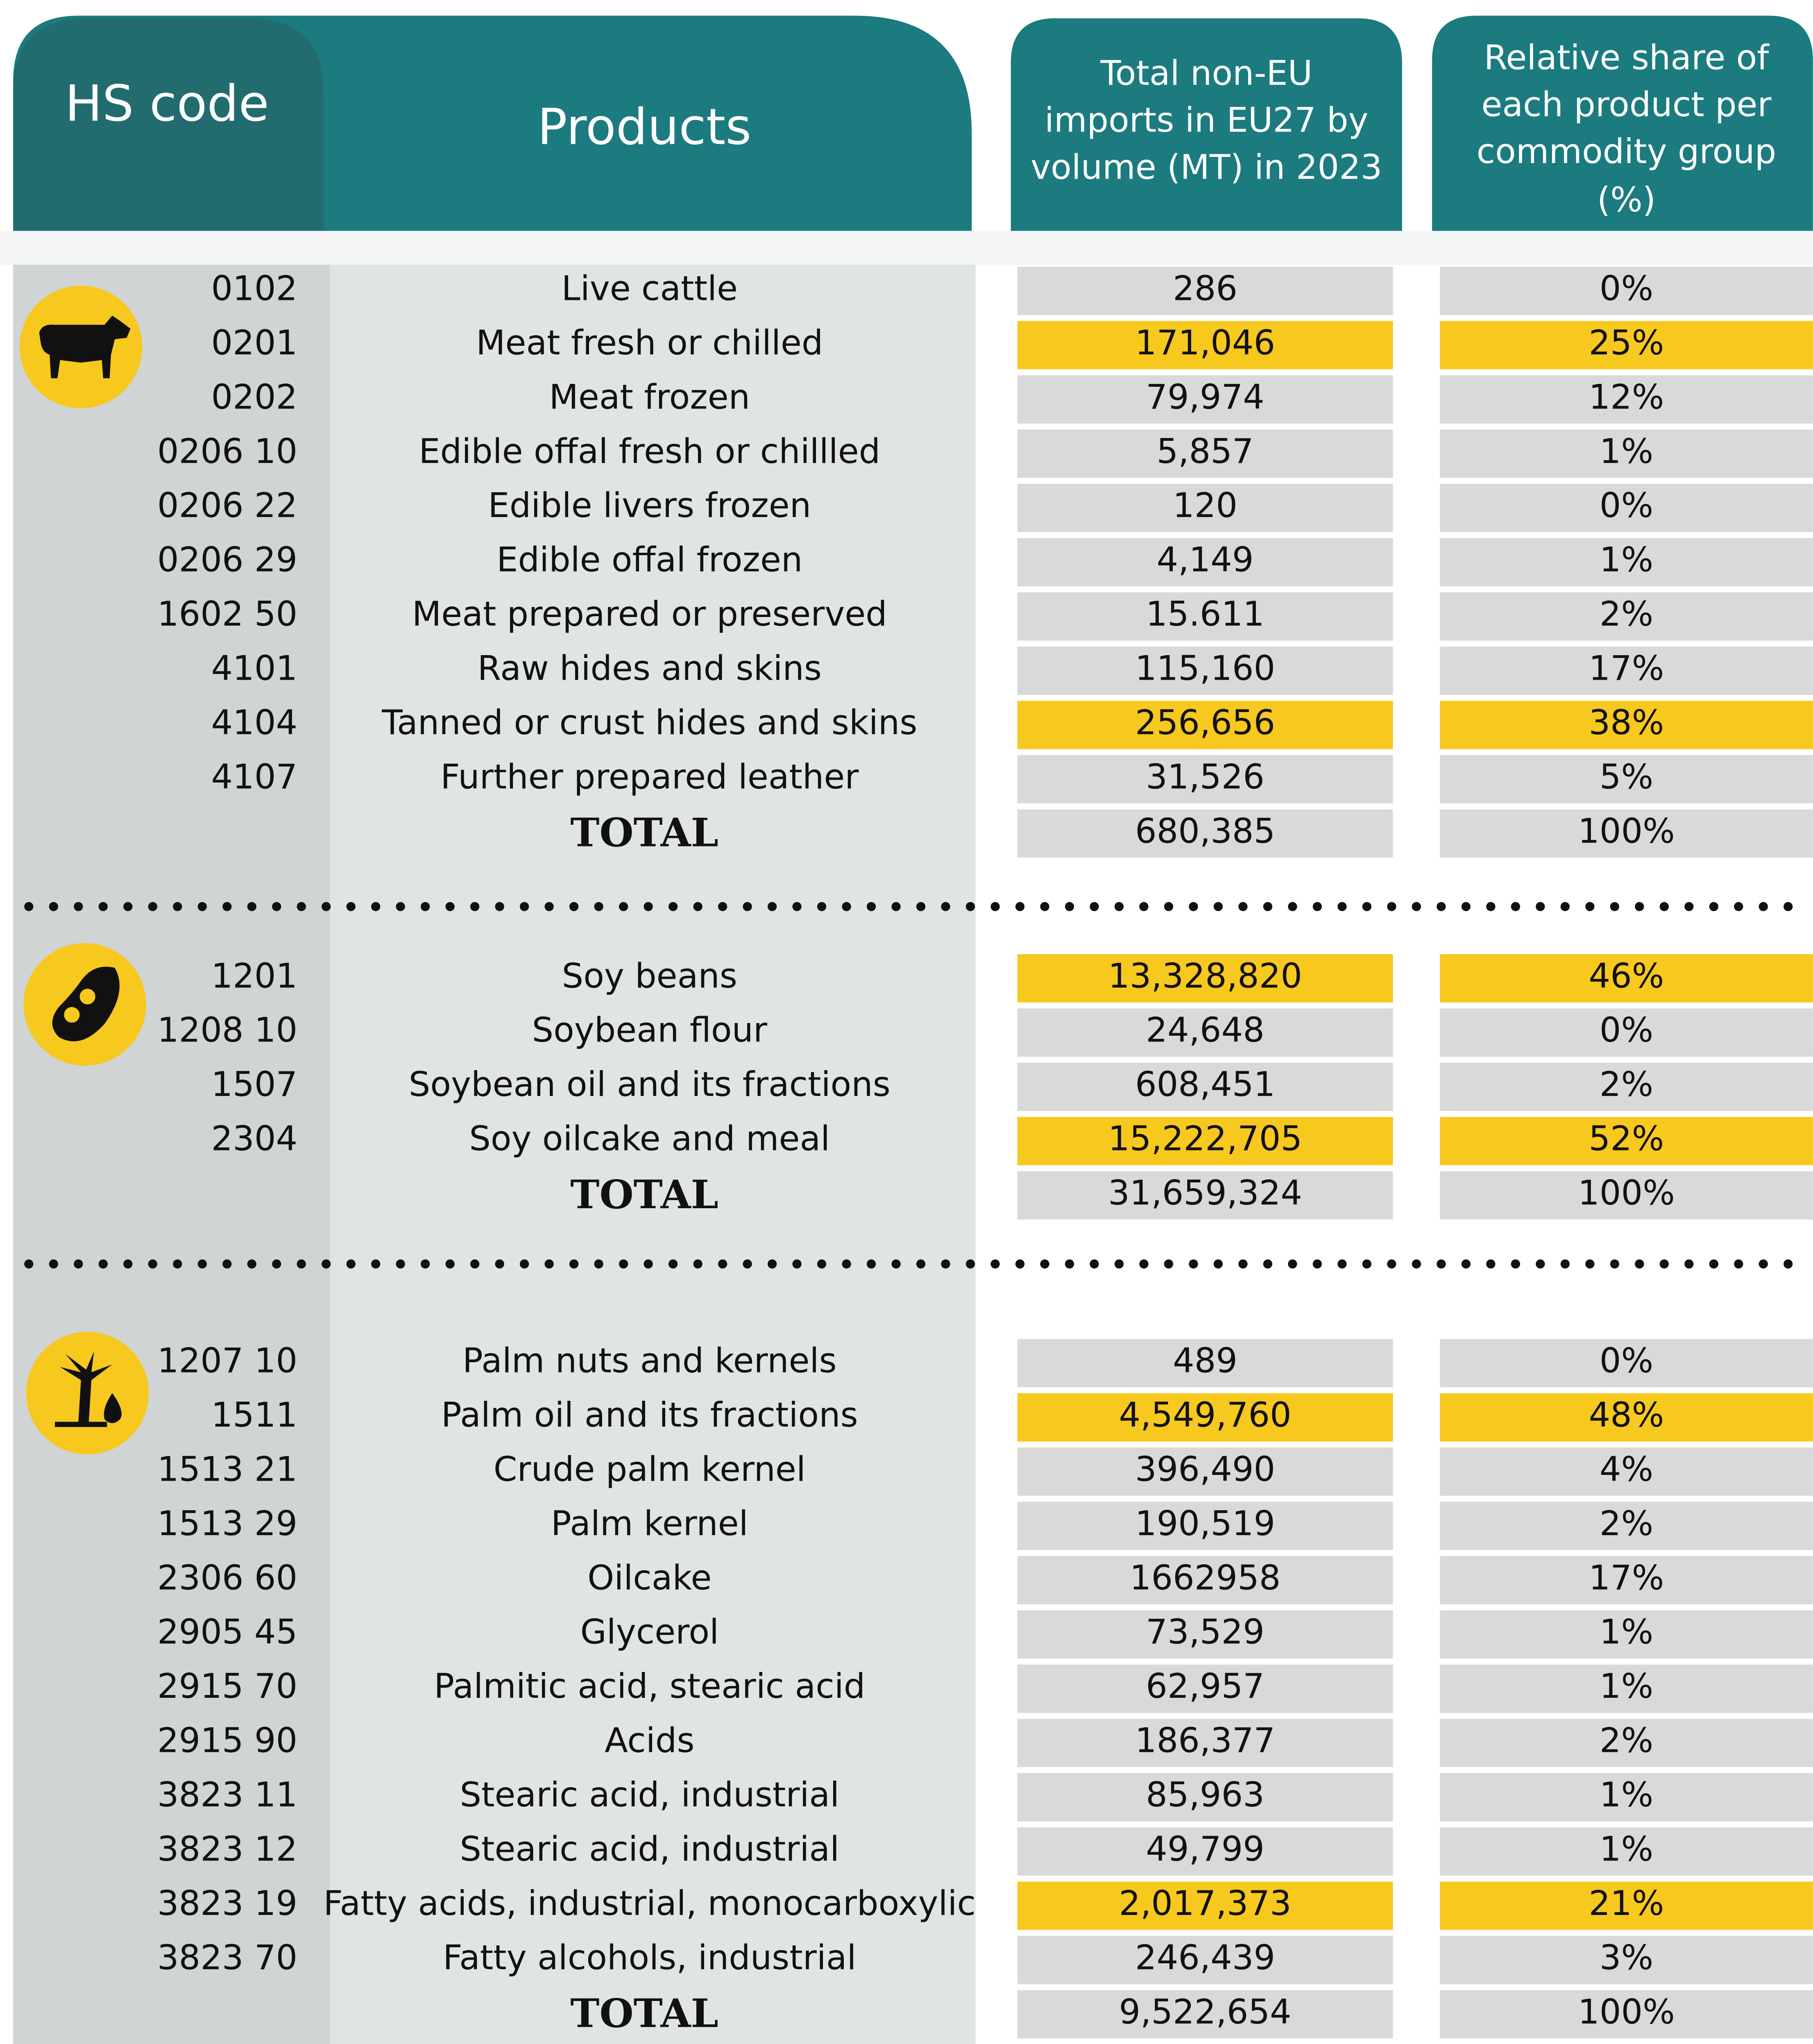 The image size is (1813, 2044). Describe the element at coordinates (227, 1686) in the screenshot. I see `hs-code: 2915 70` at that location.